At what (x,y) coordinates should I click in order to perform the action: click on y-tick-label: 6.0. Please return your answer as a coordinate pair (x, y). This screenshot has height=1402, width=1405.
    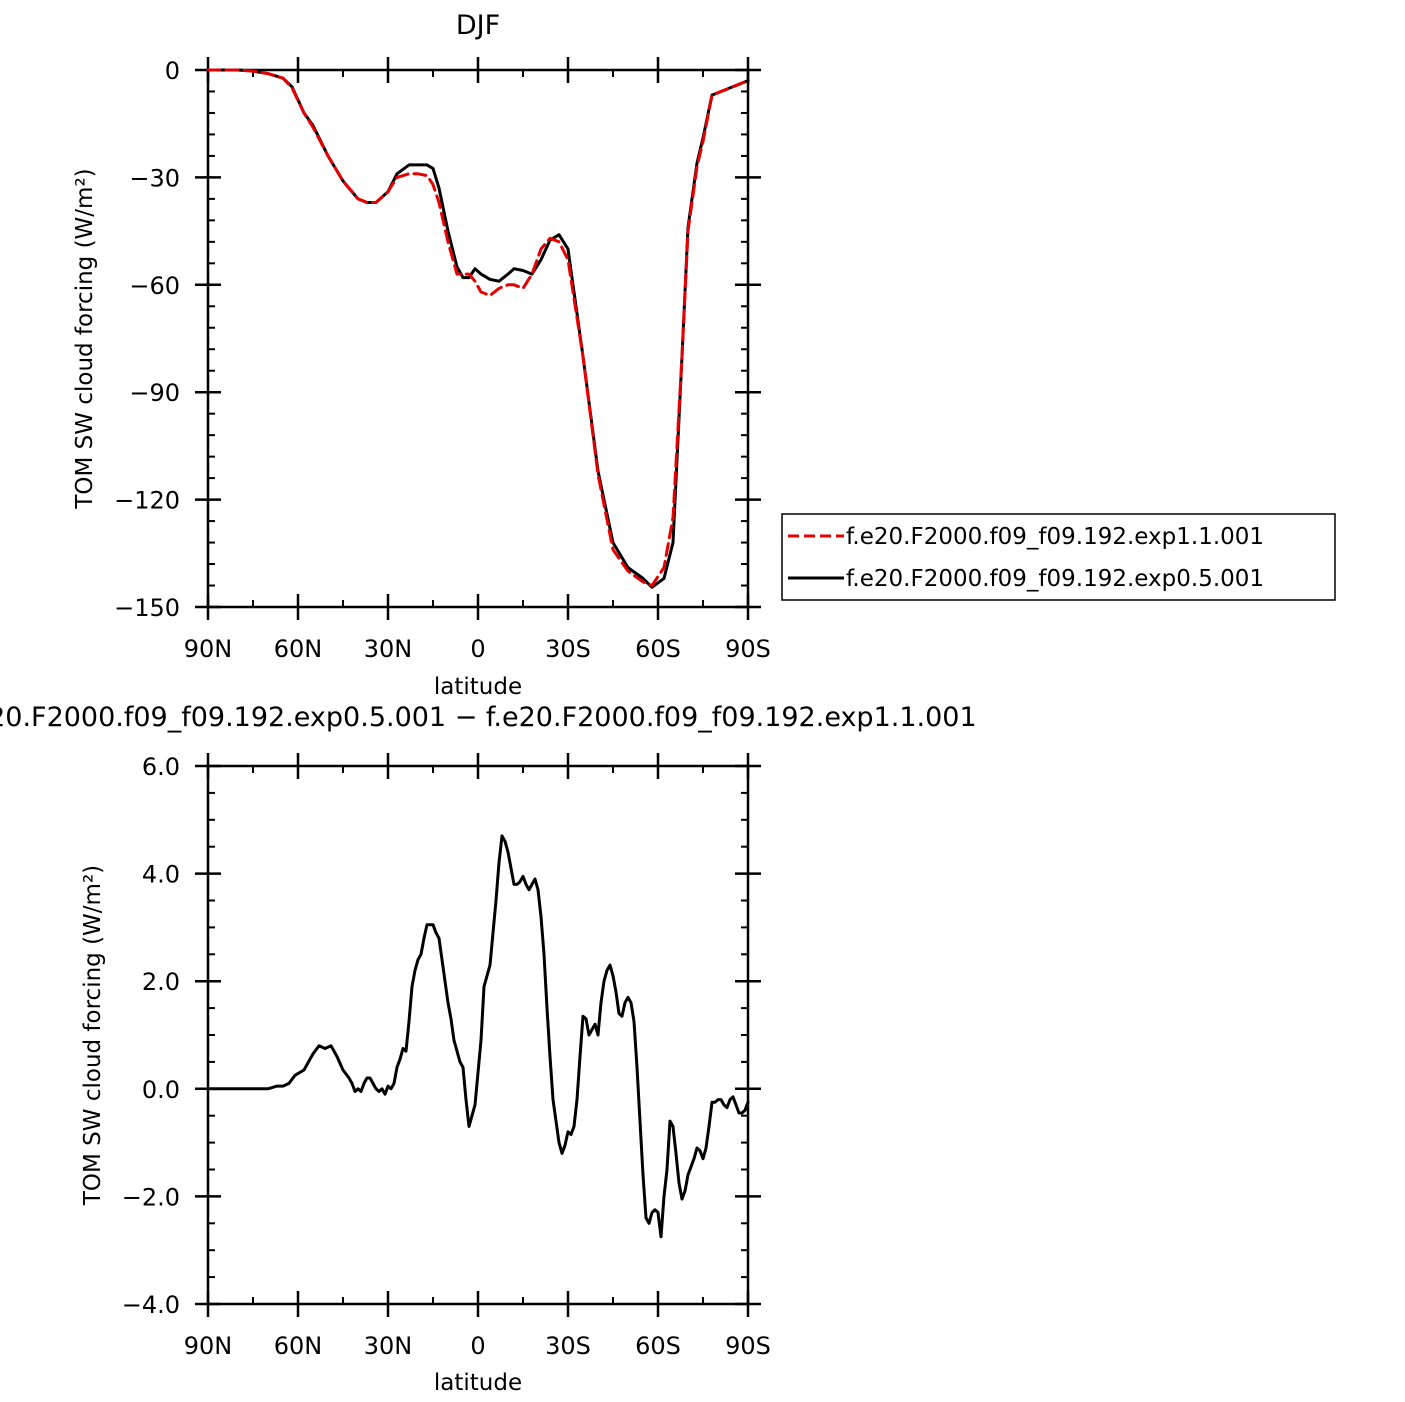
    Looking at the image, I should click on (161, 767).